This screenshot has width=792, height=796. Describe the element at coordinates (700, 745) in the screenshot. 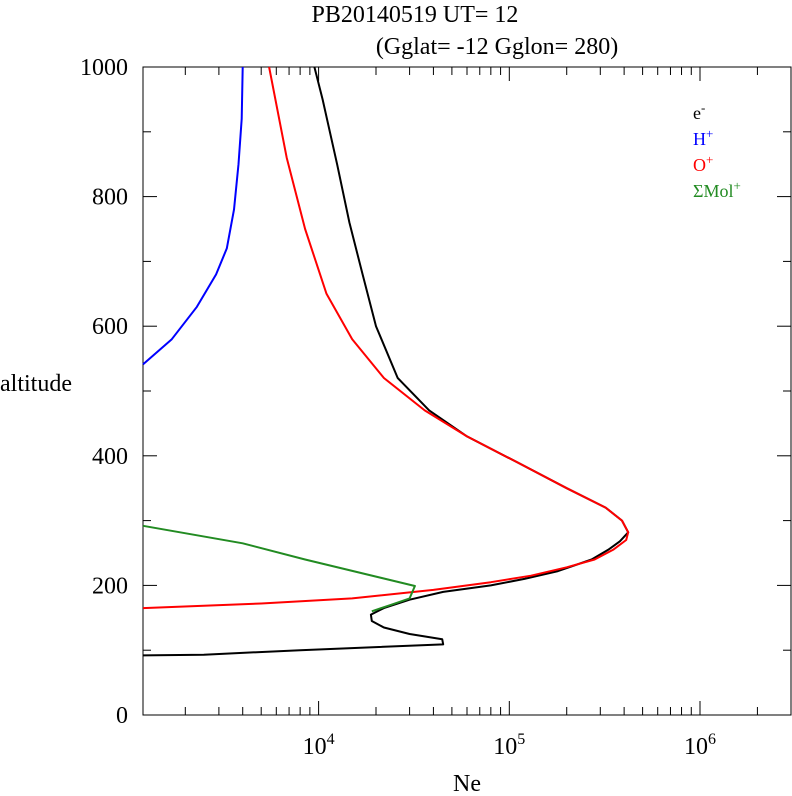

I see `x-tick-label: 10⁶` at that location.